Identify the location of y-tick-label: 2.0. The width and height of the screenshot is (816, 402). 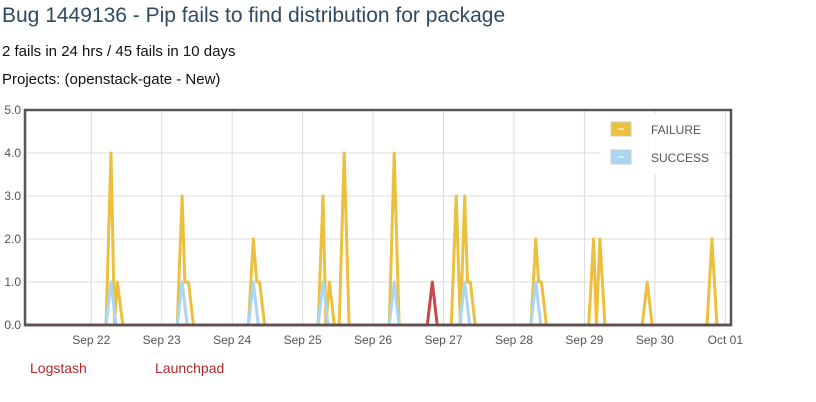
(12, 239).